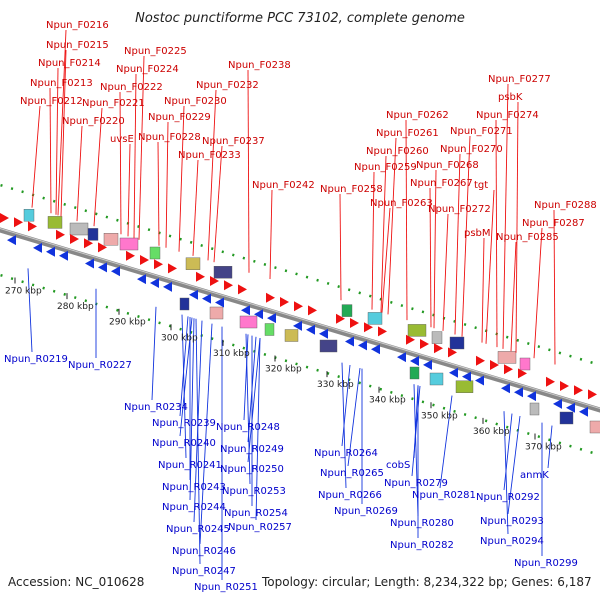 This screenshot has height=600, width=600. Describe the element at coordinates (179, 338) in the screenshot. I see `scale-tick-label: 300 kbp` at that location.